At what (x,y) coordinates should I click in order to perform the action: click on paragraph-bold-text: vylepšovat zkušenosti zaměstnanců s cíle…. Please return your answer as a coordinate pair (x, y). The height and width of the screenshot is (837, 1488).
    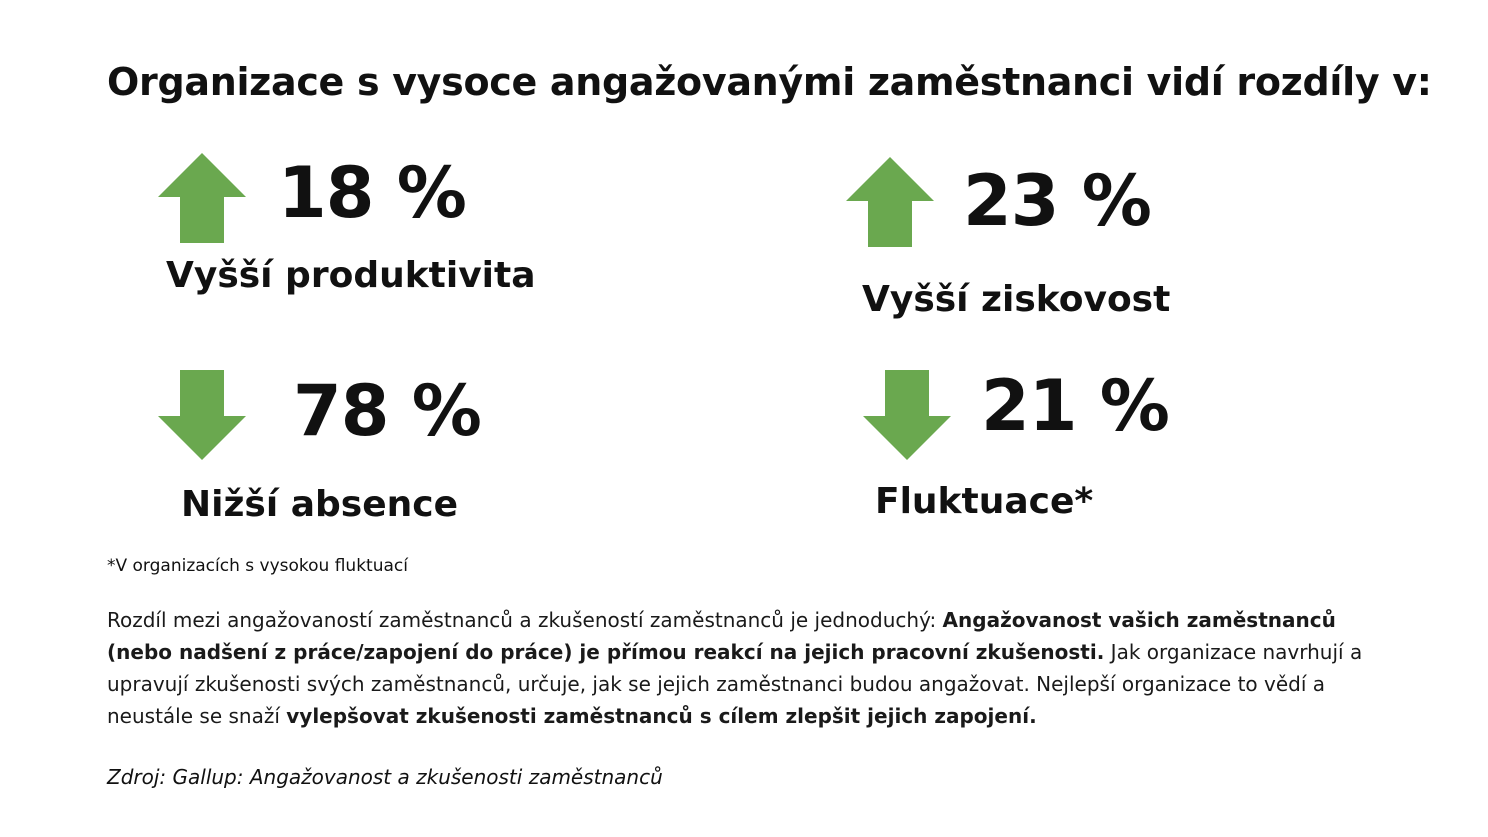
    Looking at the image, I should click on (661, 716).